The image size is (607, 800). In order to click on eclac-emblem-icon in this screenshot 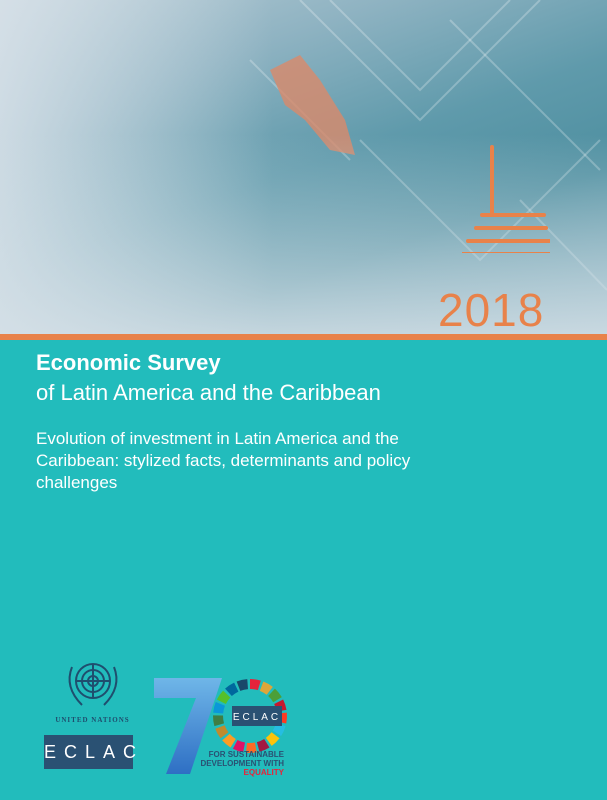, I will do `click(506, 199)`.